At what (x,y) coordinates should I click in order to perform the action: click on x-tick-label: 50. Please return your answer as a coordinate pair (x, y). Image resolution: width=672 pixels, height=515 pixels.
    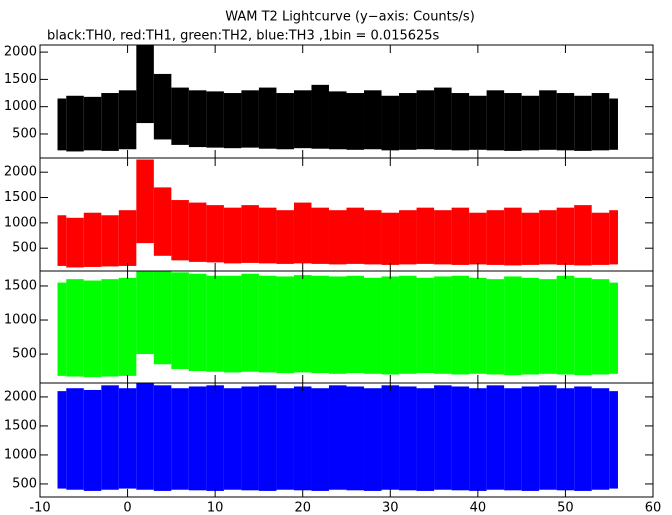
    Looking at the image, I should click on (565, 508).